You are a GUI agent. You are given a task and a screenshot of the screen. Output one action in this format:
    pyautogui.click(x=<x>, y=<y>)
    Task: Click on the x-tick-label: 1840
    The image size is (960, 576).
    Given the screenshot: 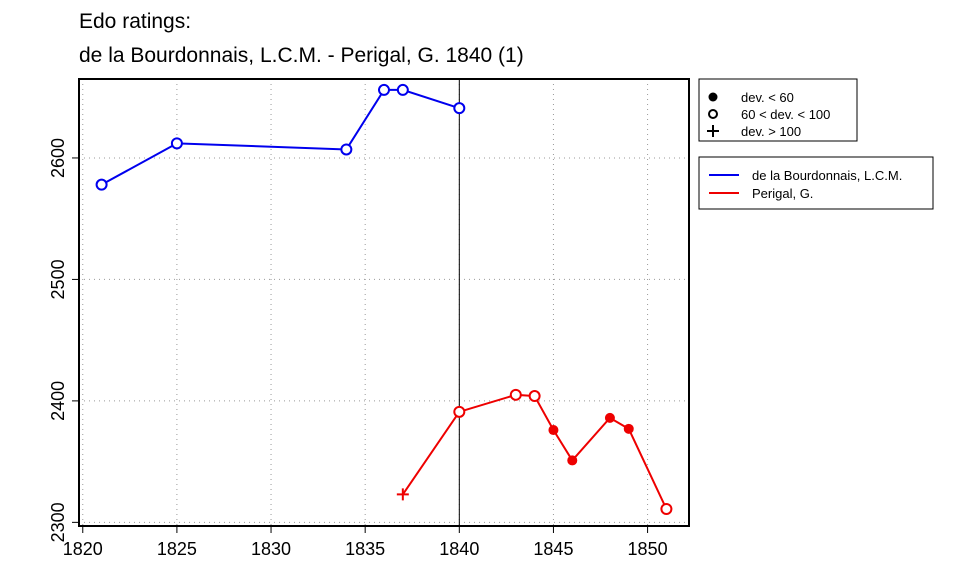 What is the action you would take?
    pyautogui.click(x=459, y=549)
    